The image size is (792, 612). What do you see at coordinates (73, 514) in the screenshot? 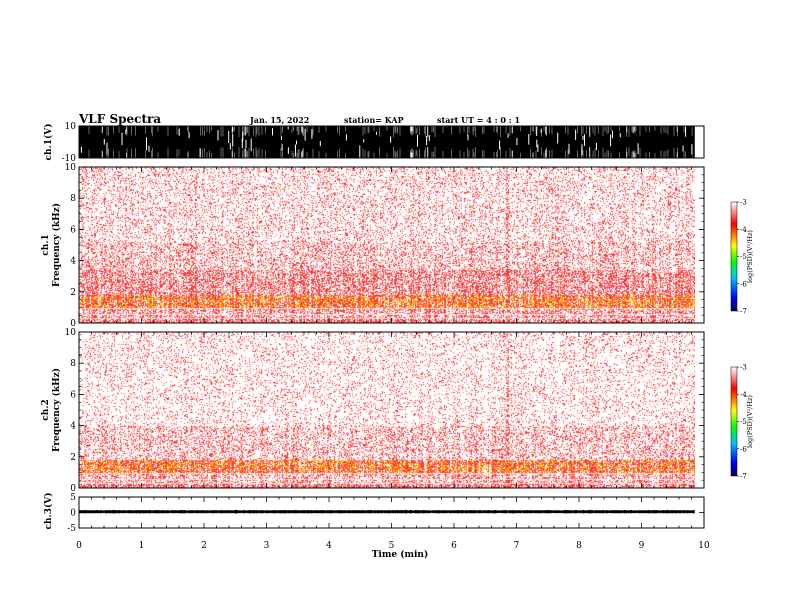
I see `ch3-waveform-ytick-1: 0` at bounding box center [73, 514].